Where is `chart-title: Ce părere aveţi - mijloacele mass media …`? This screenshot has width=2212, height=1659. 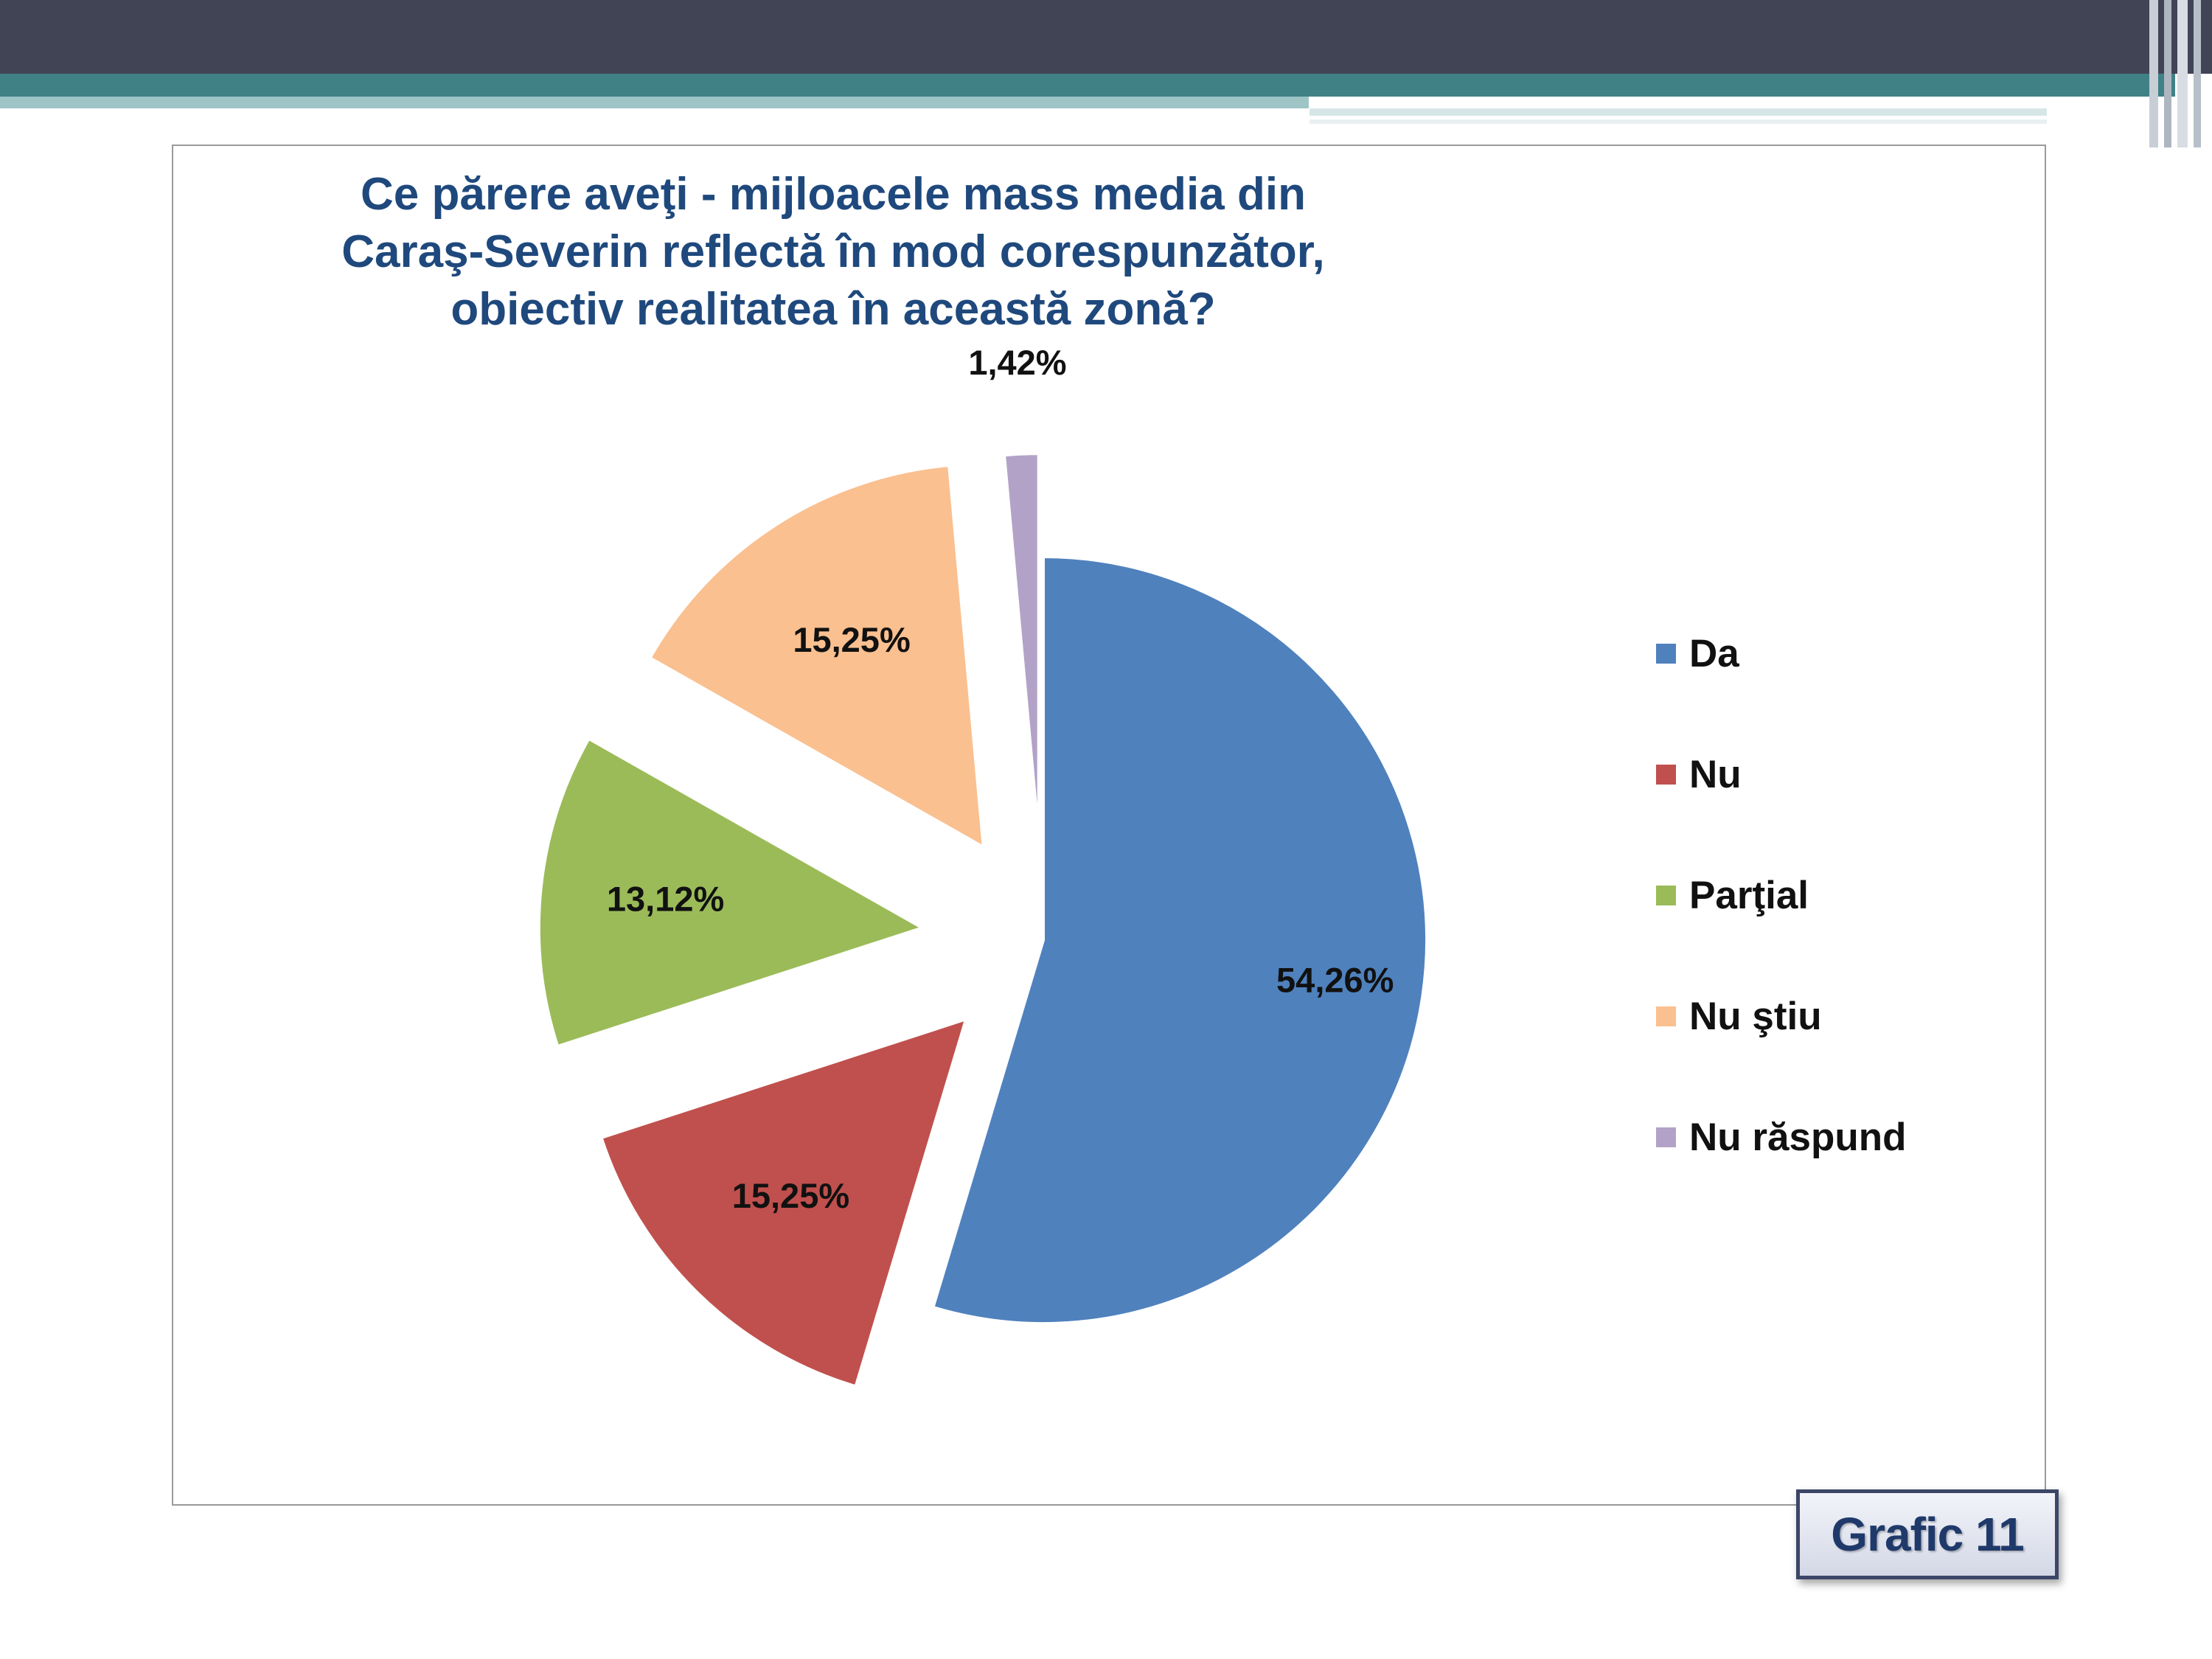
chart-title: Ce părere aveţi - mijloacele mass media … is located at coordinates (833, 252).